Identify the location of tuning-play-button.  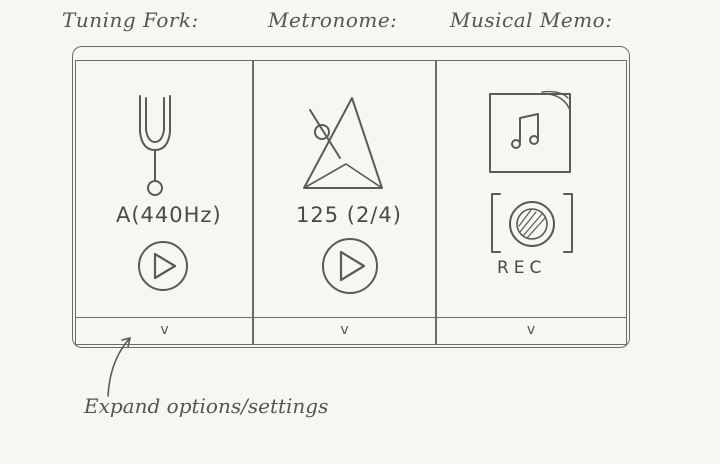
(163, 266).